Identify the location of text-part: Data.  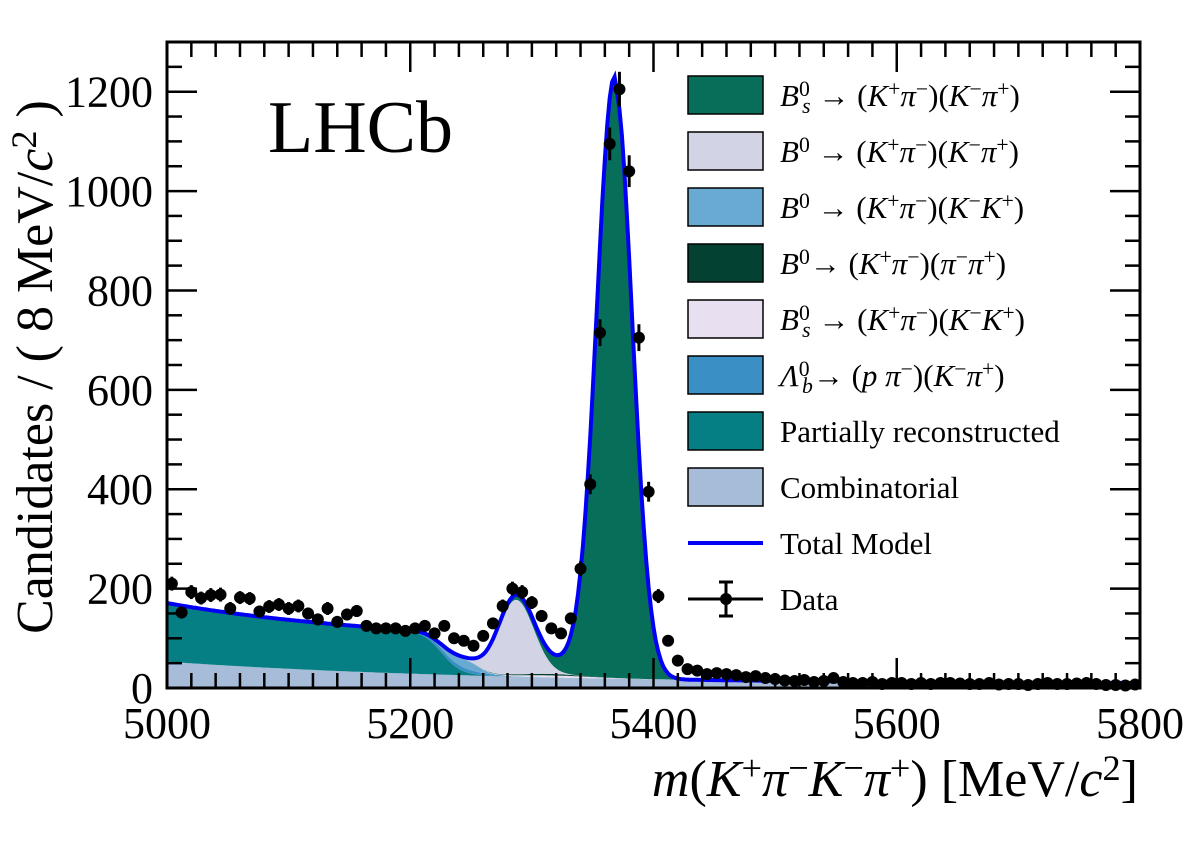
(809, 599).